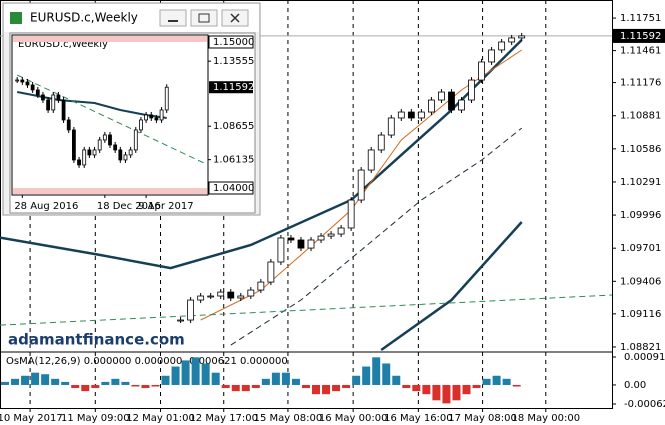 This screenshot has height=425, width=665. Describe the element at coordinates (353, 418) in the screenshot. I see `x-tick-label: 16 May 00:00` at that location.